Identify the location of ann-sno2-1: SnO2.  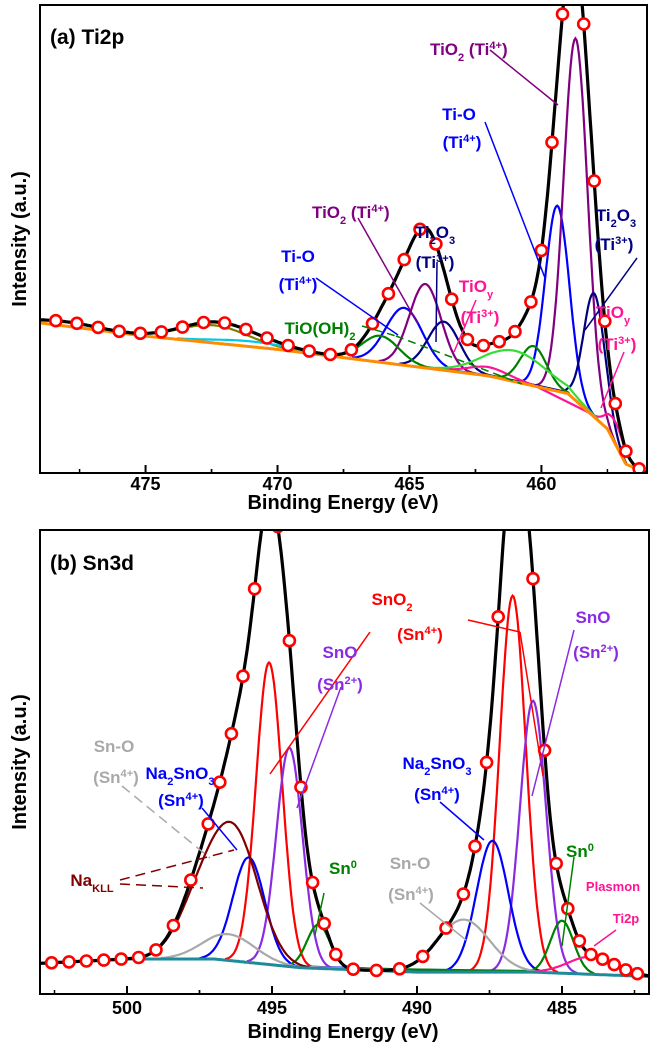
(391, 602).